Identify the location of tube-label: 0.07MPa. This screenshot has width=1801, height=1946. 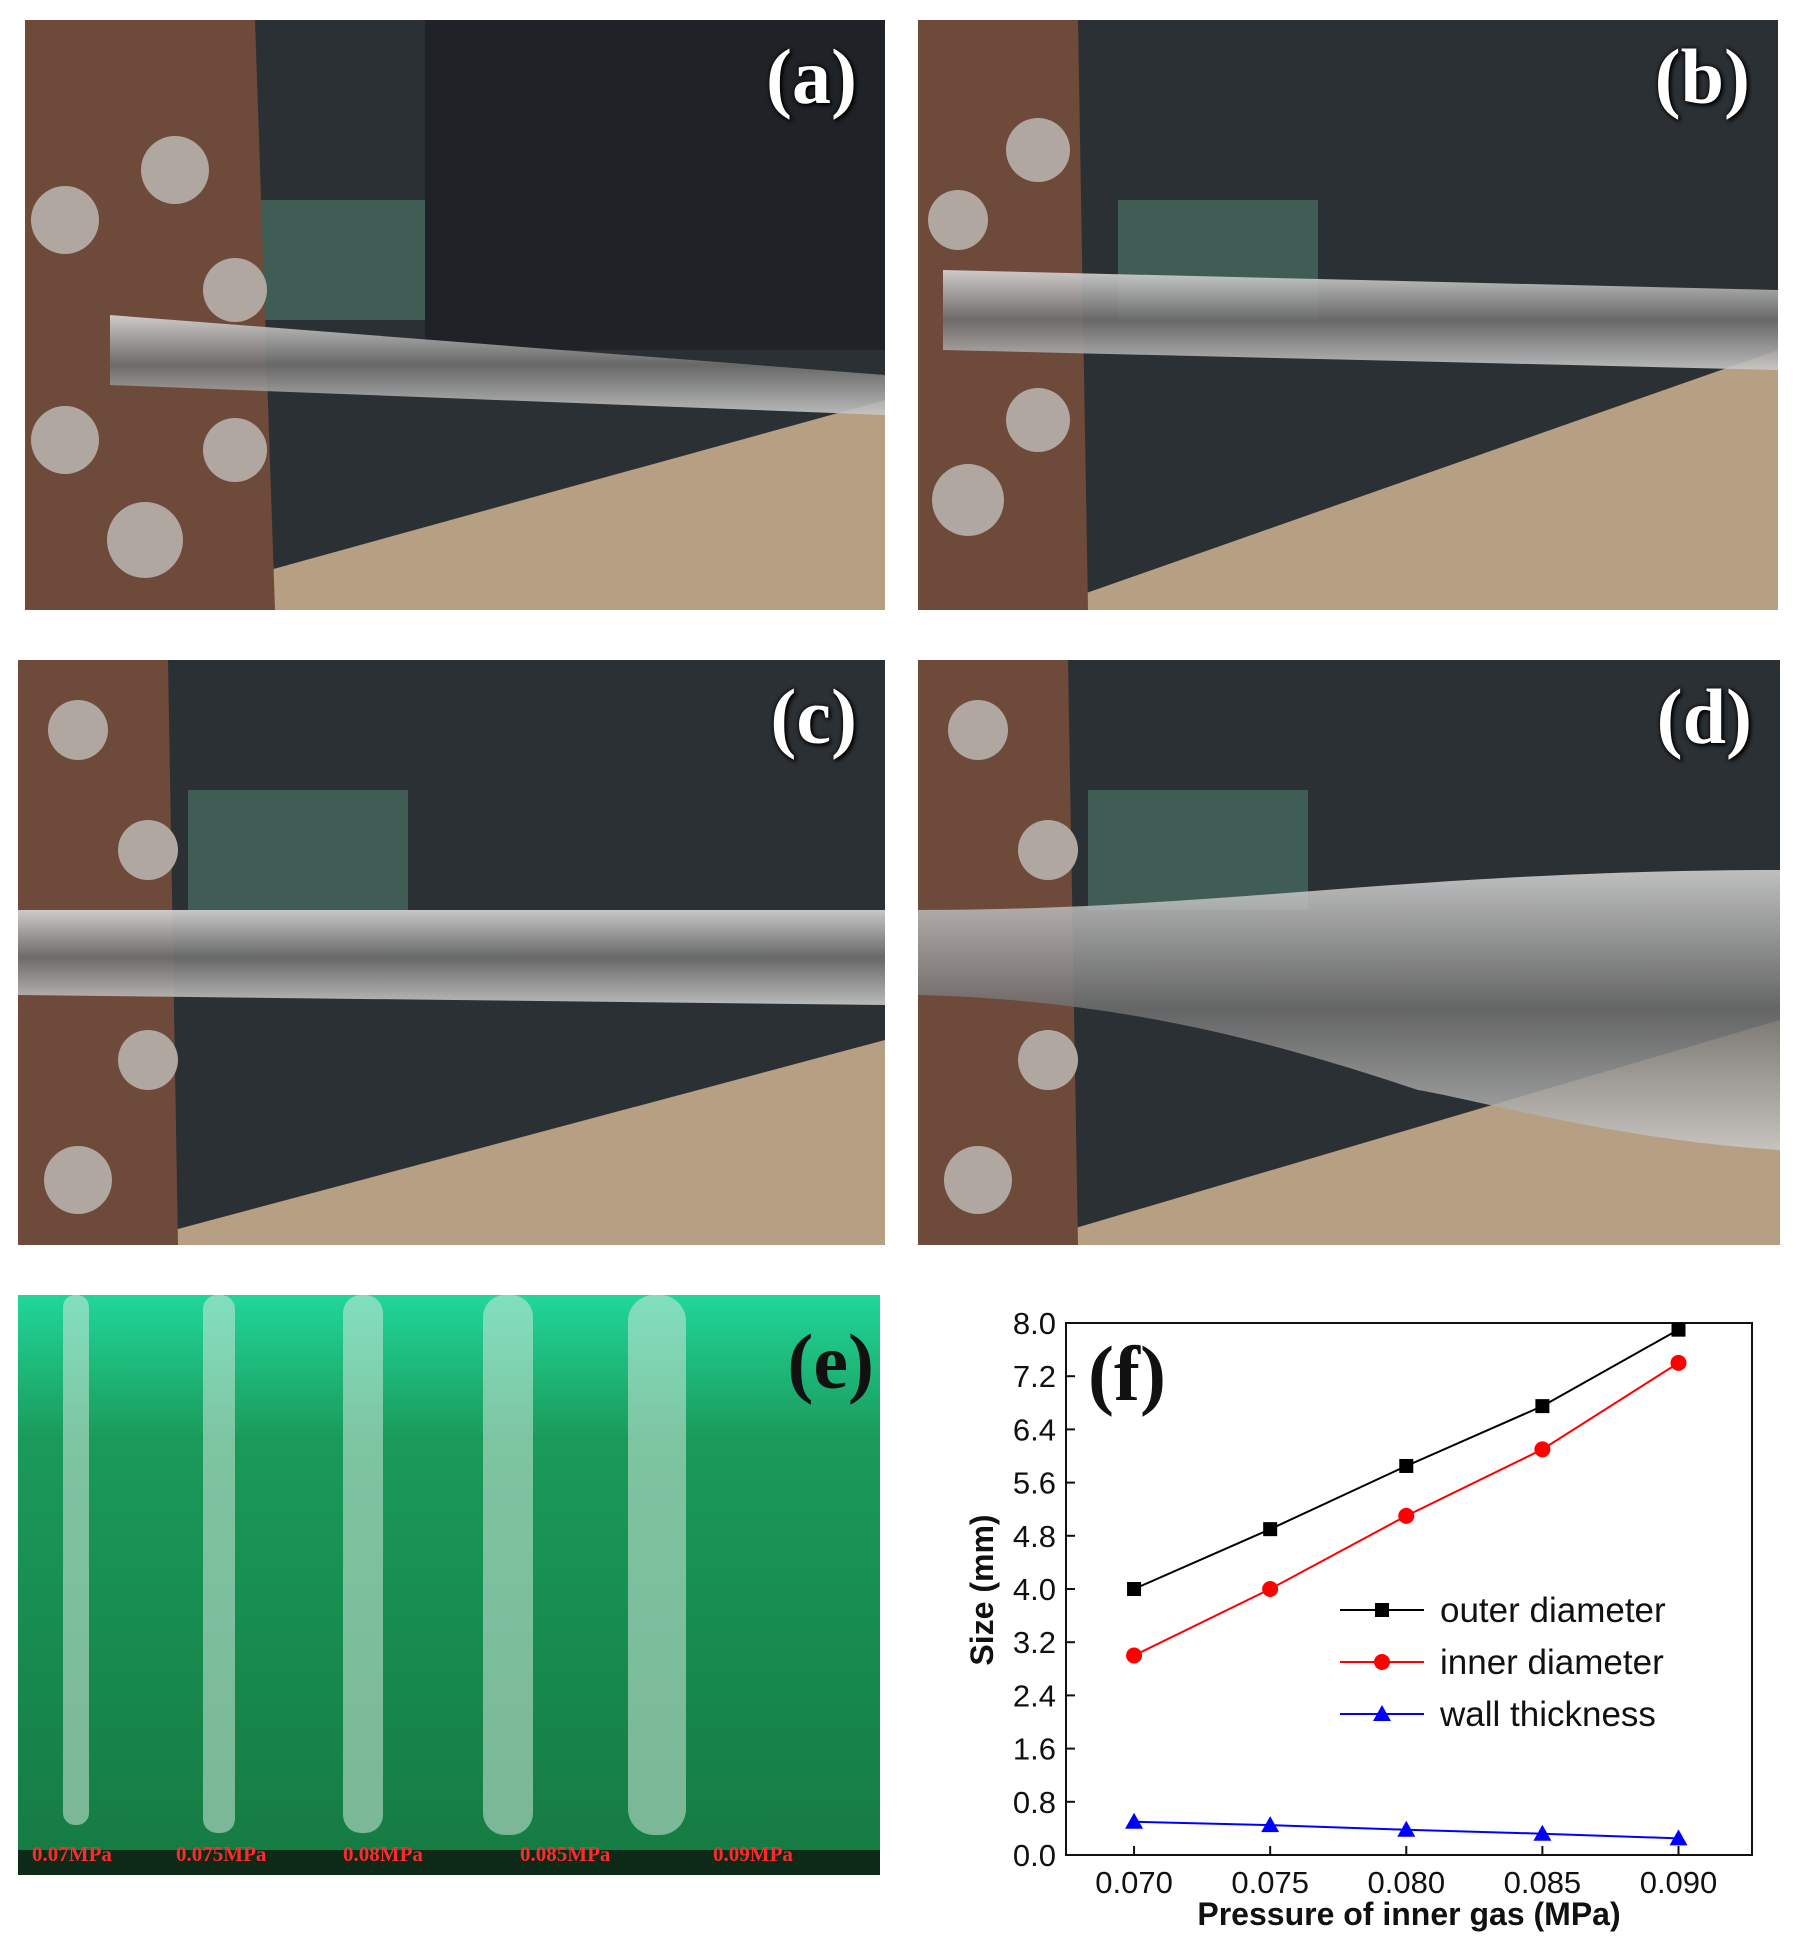
(72, 1854).